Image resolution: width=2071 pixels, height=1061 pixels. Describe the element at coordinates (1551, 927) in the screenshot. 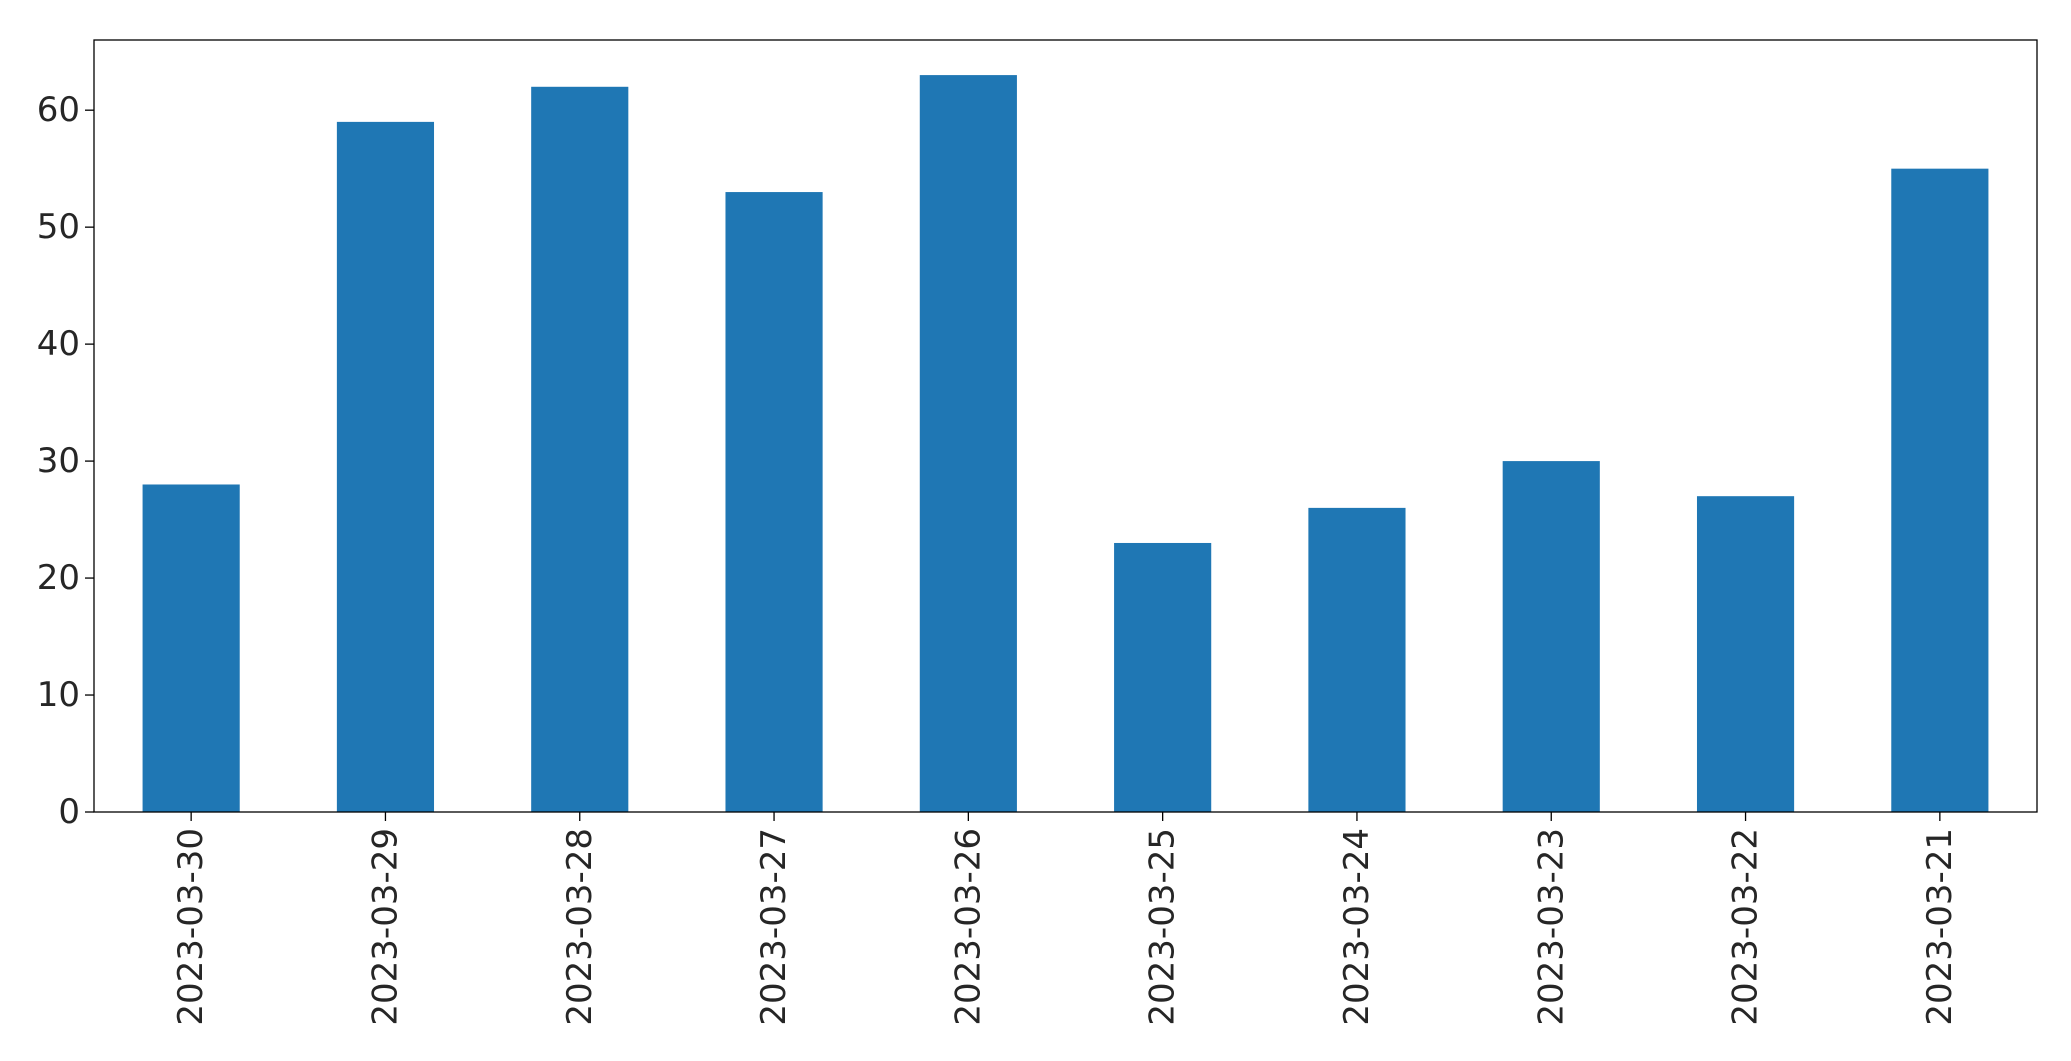

I see `x-tick-label: 2023-03-23` at that location.